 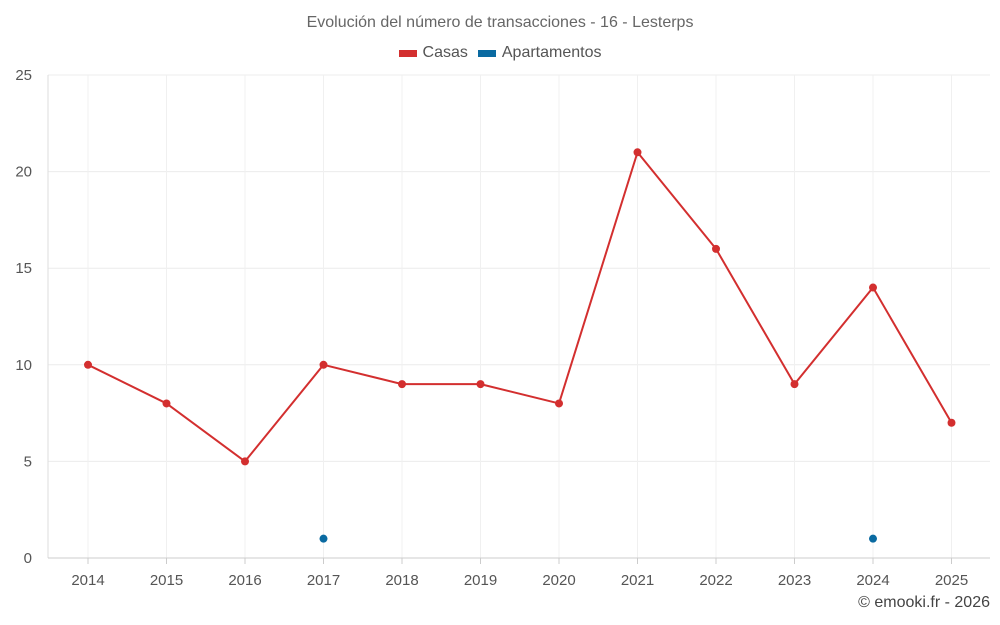 I want to click on legend-item-apartamentos: Apartamentos, so click(x=539, y=53).